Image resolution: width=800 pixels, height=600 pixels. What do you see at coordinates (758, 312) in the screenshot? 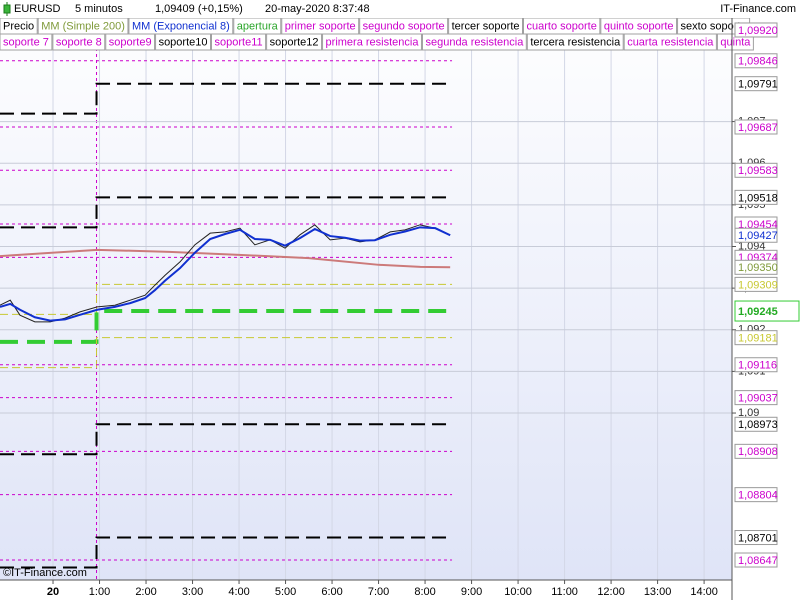
I see `level-label: 1,09245` at bounding box center [758, 312].